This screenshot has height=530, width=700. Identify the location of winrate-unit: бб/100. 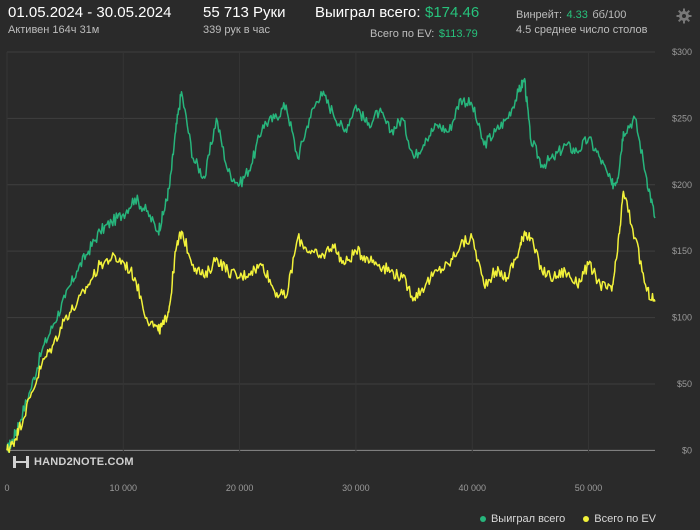
(609, 15).